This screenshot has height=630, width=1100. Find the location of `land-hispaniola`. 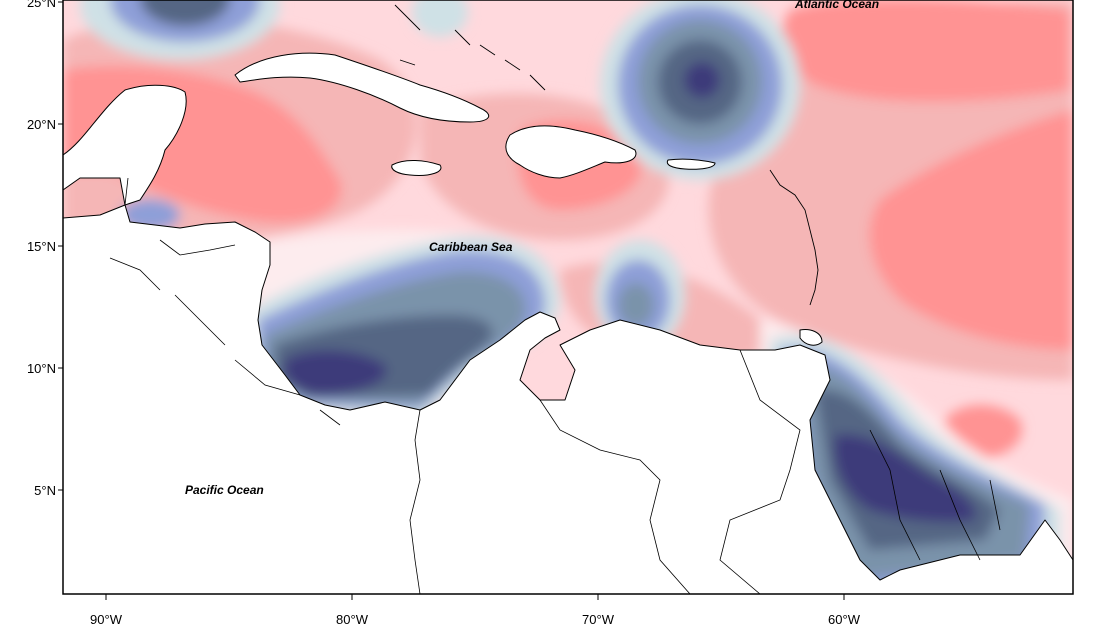

land-hispaniola is located at coordinates (571, 152).